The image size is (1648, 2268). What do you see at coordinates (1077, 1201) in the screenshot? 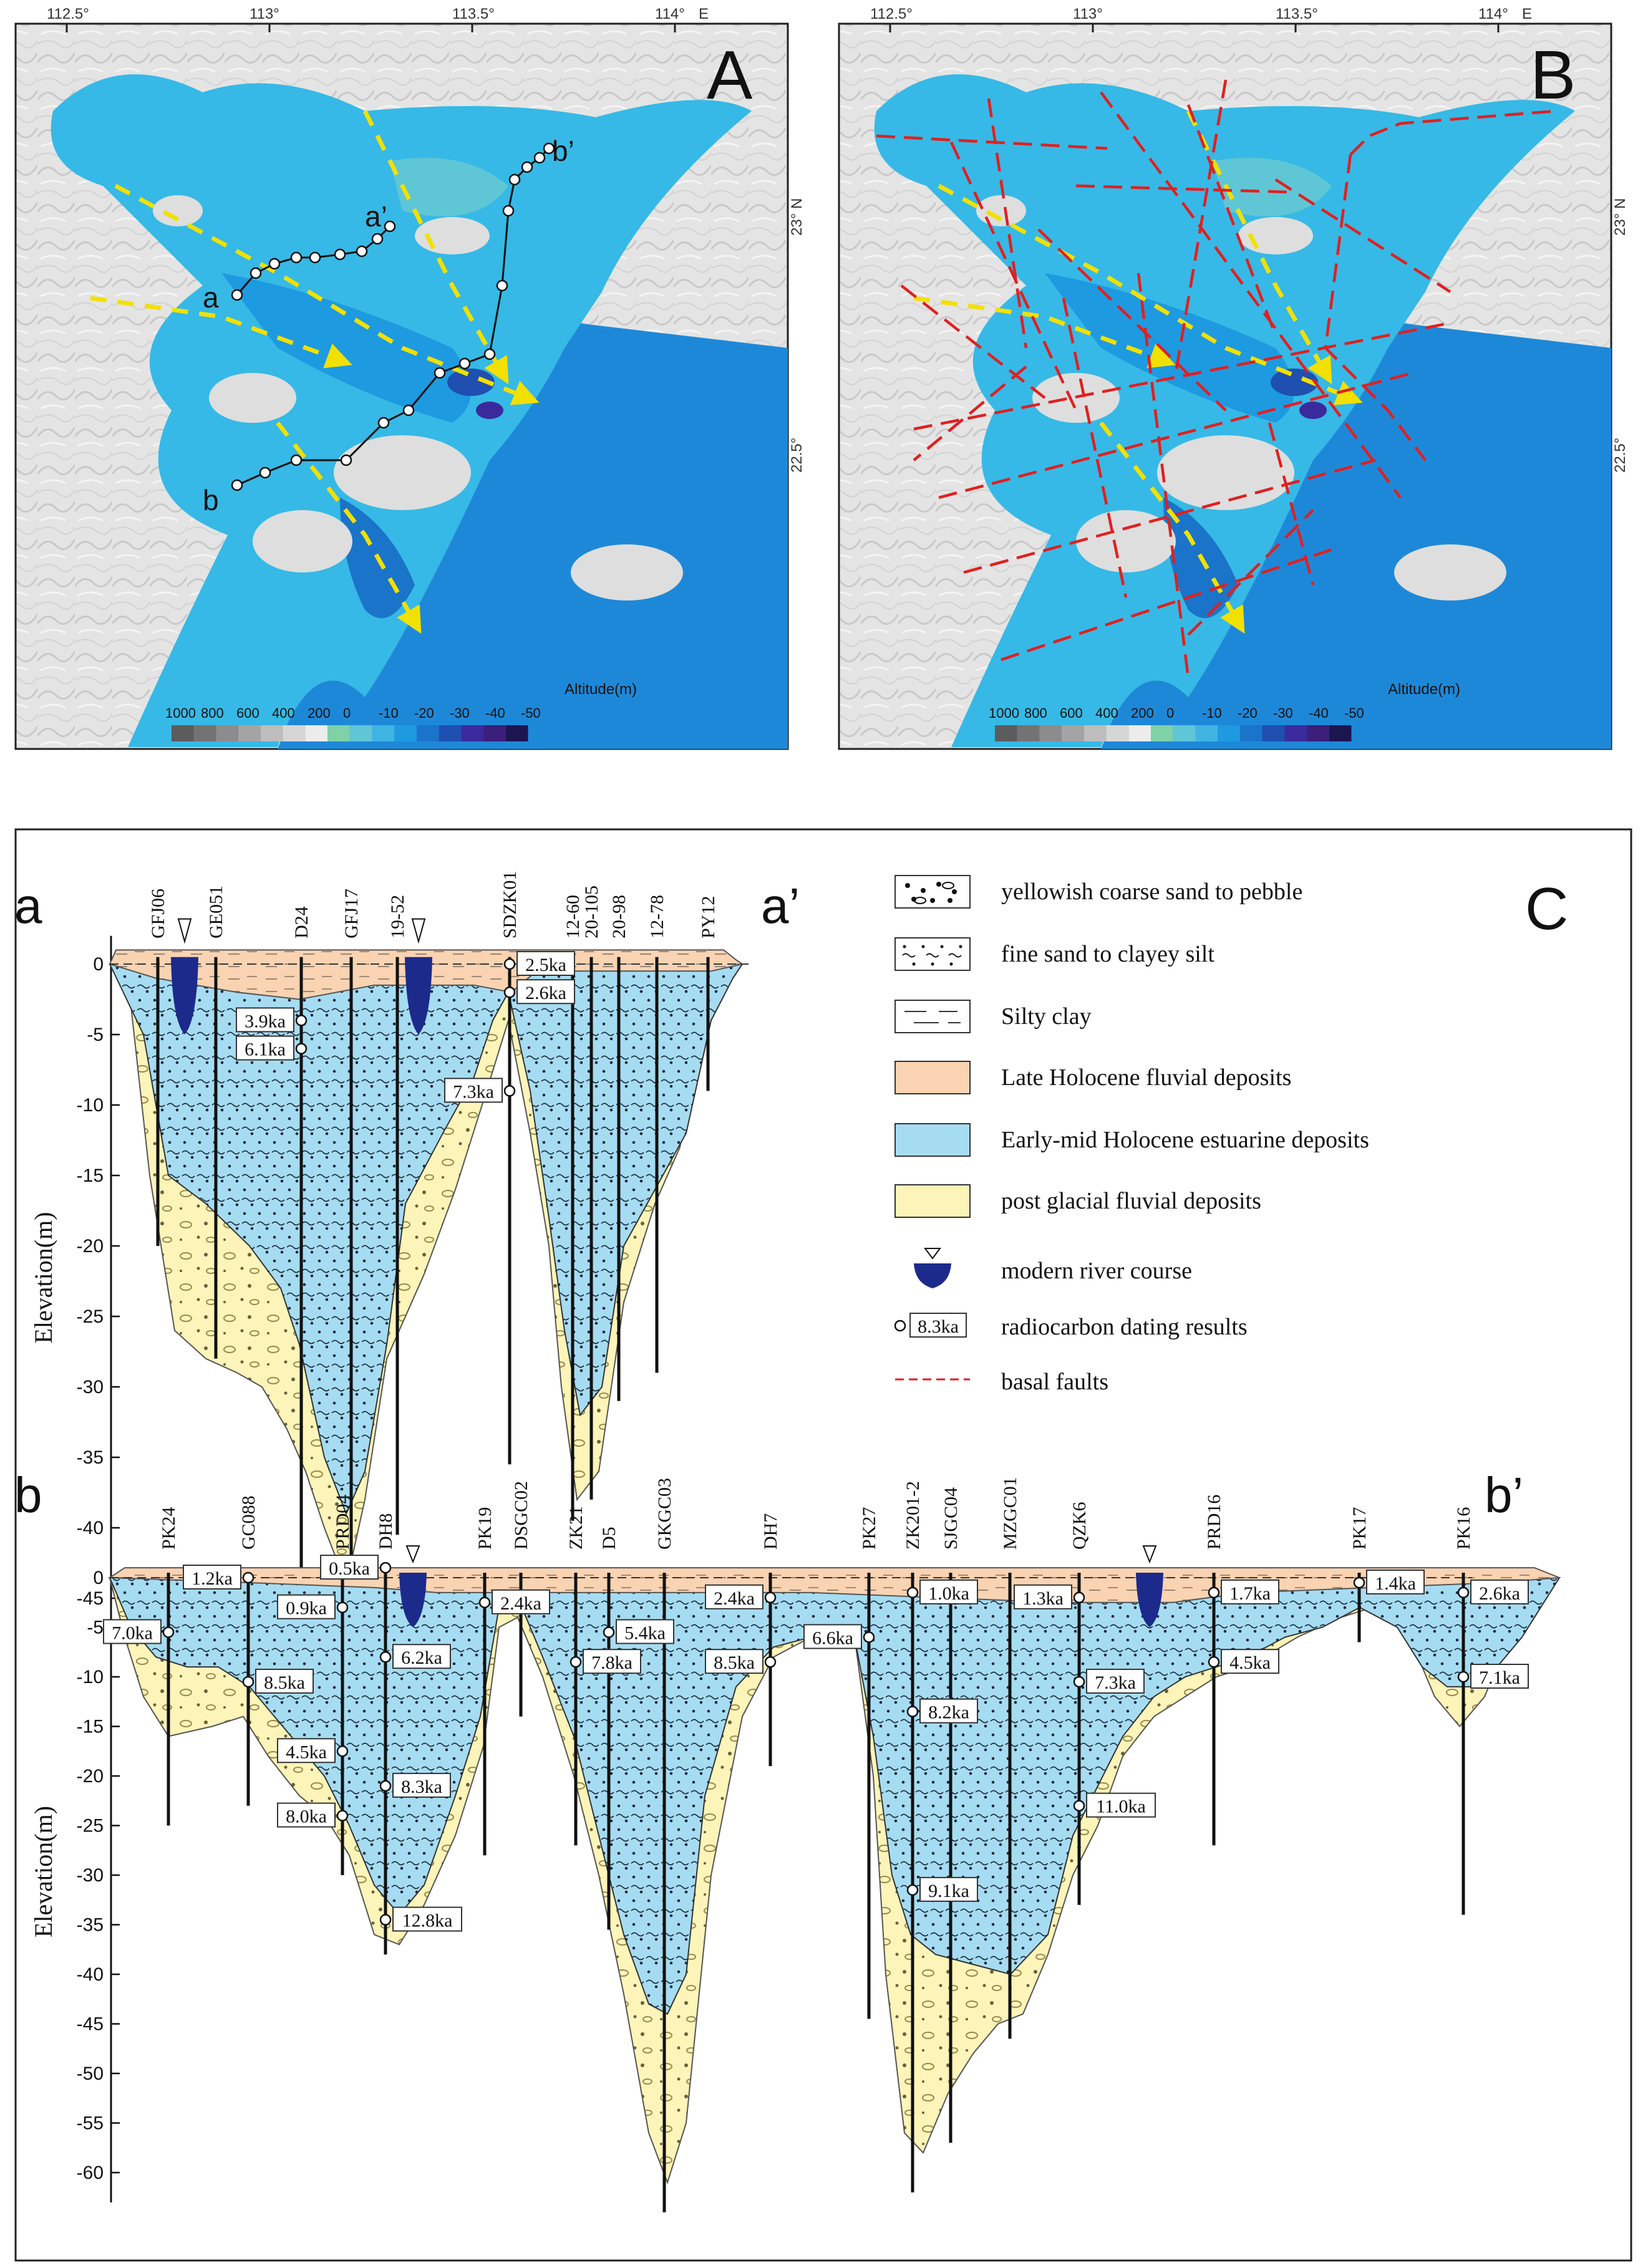
I see `legend-item-post: post glacial fluvial deposits` at bounding box center [1077, 1201].